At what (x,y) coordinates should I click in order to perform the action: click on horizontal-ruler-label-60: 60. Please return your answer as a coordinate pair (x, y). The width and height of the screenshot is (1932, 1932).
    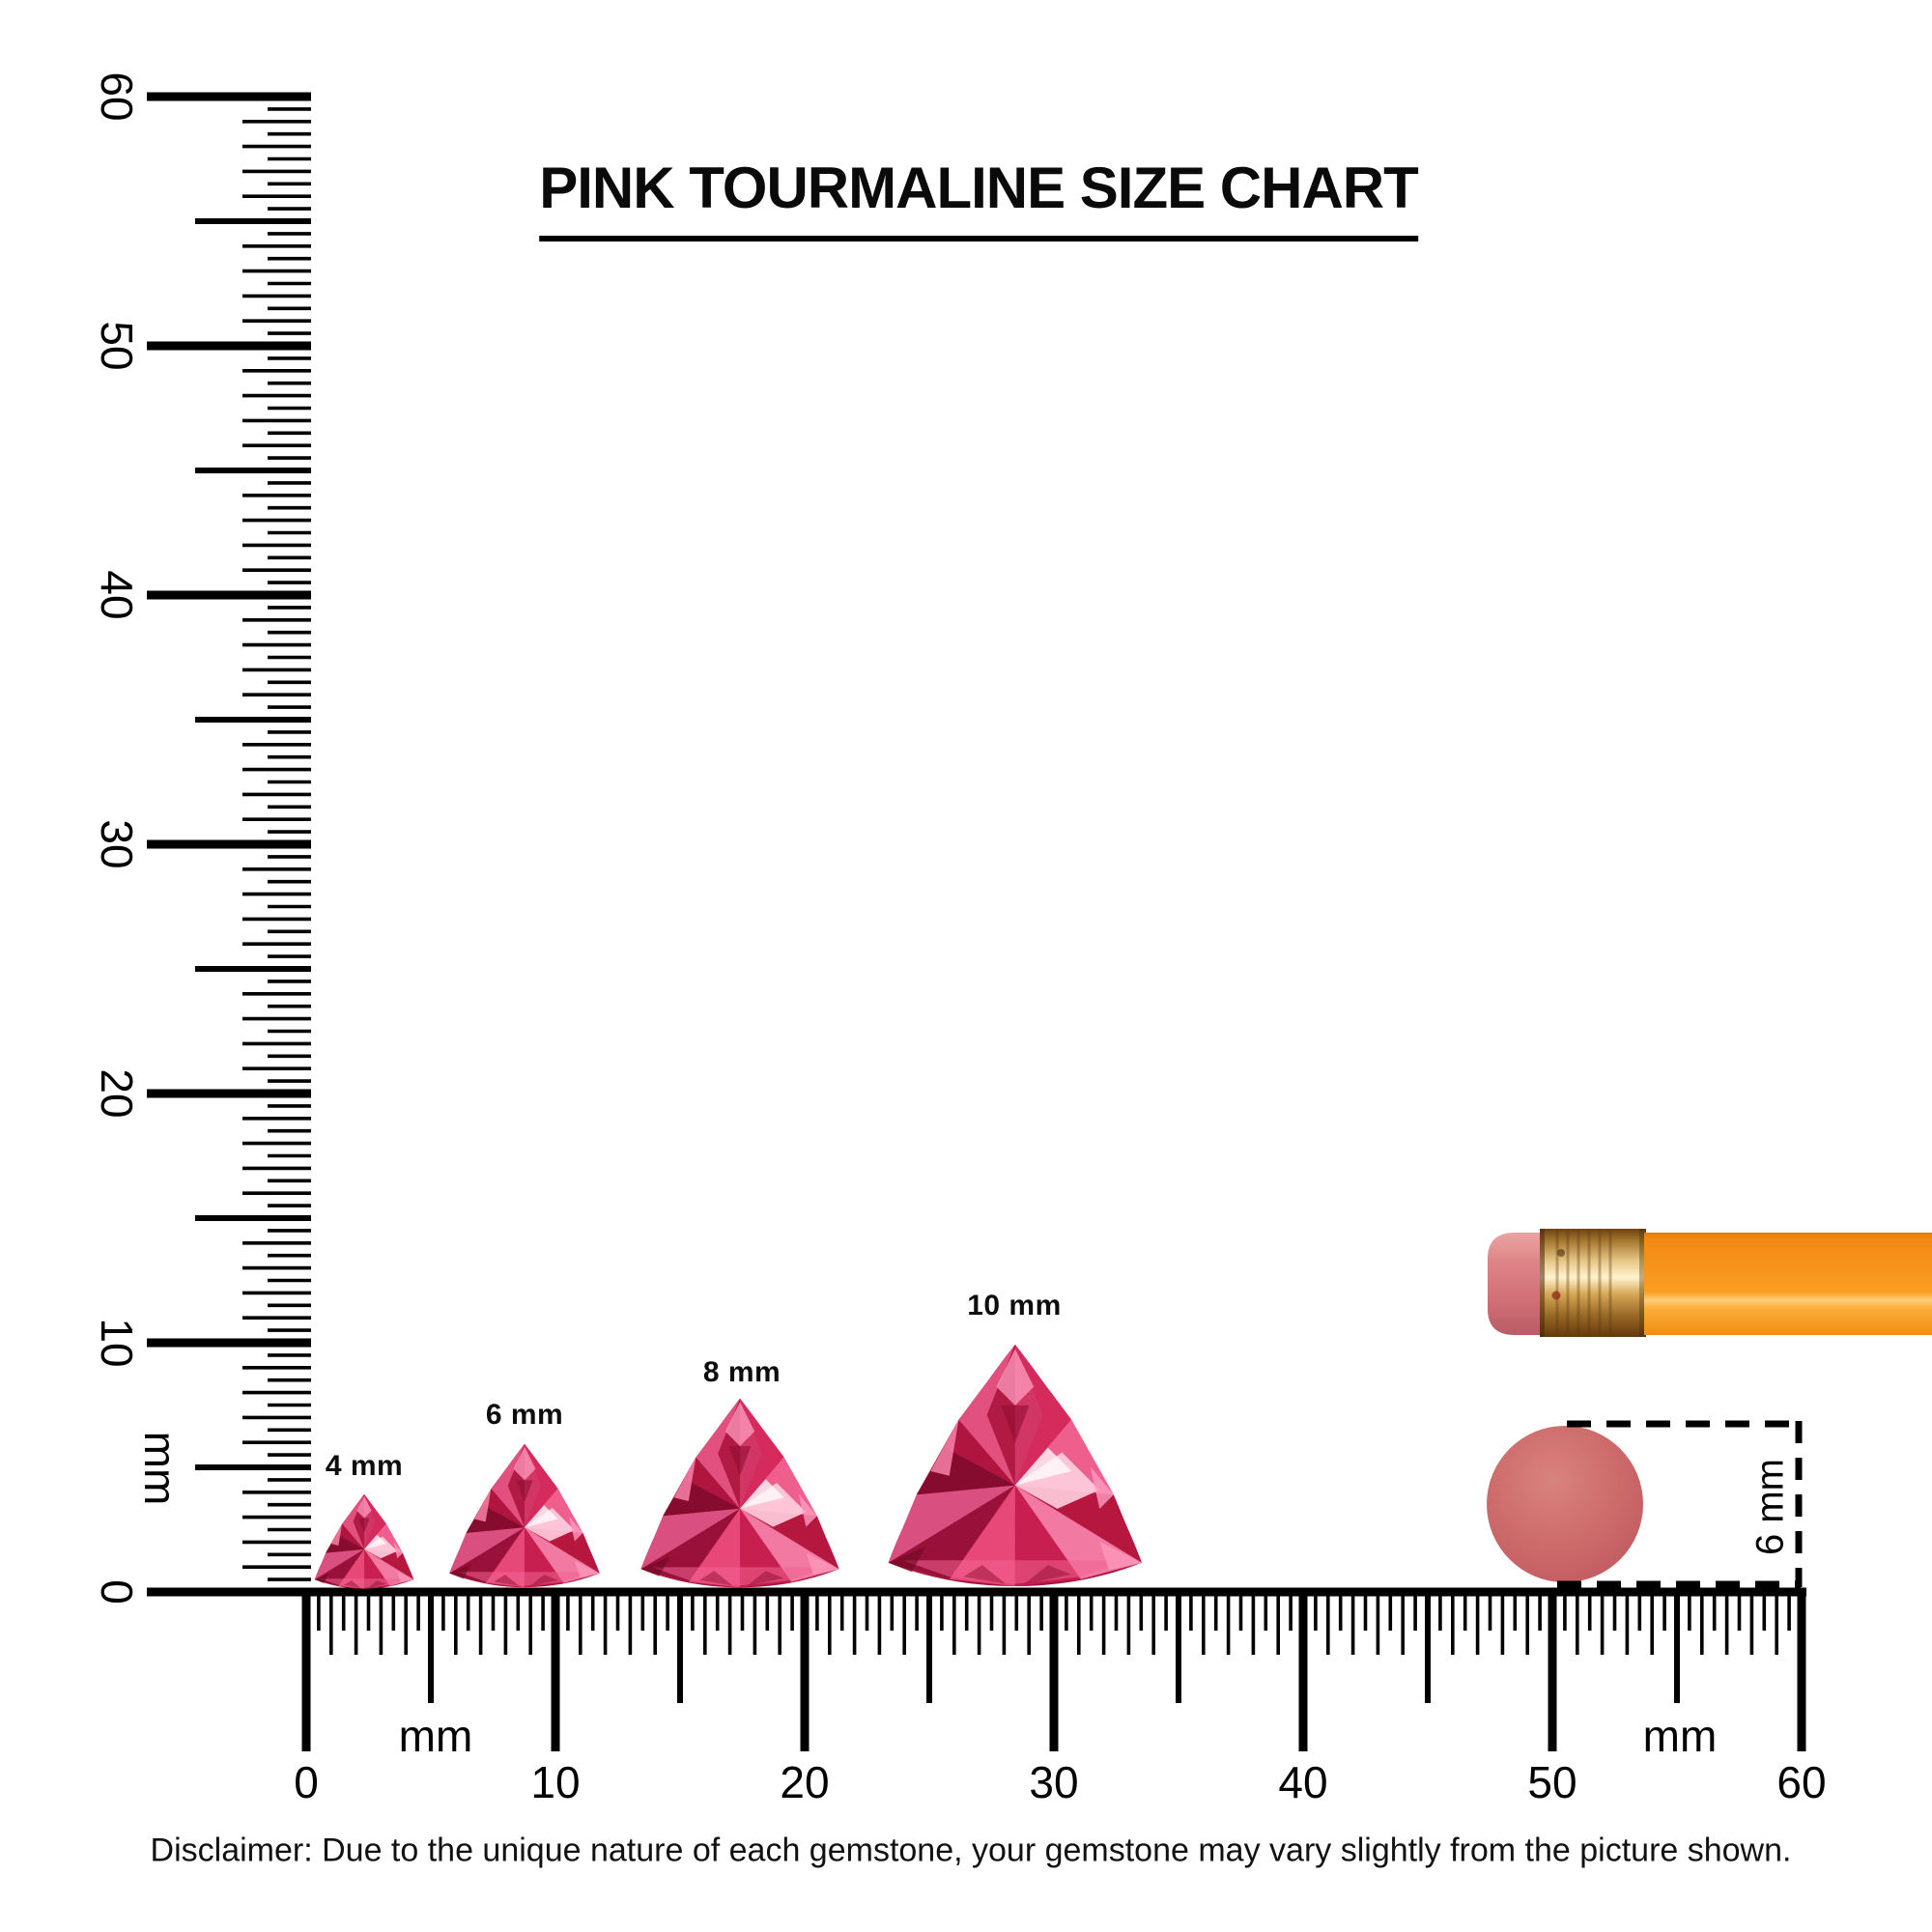
    Looking at the image, I should click on (1801, 1782).